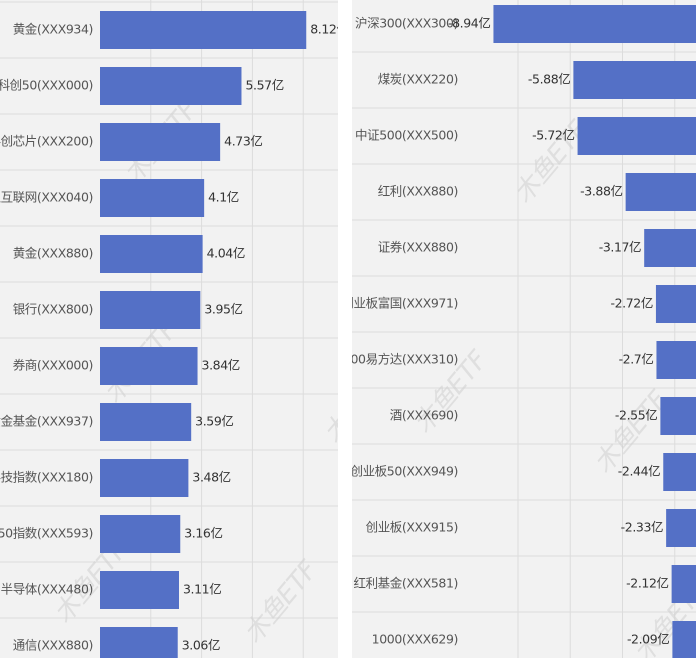  Describe the element at coordinates (53, 645) in the screenshot. I see `category-label: 通信(XXX880)` at that location.